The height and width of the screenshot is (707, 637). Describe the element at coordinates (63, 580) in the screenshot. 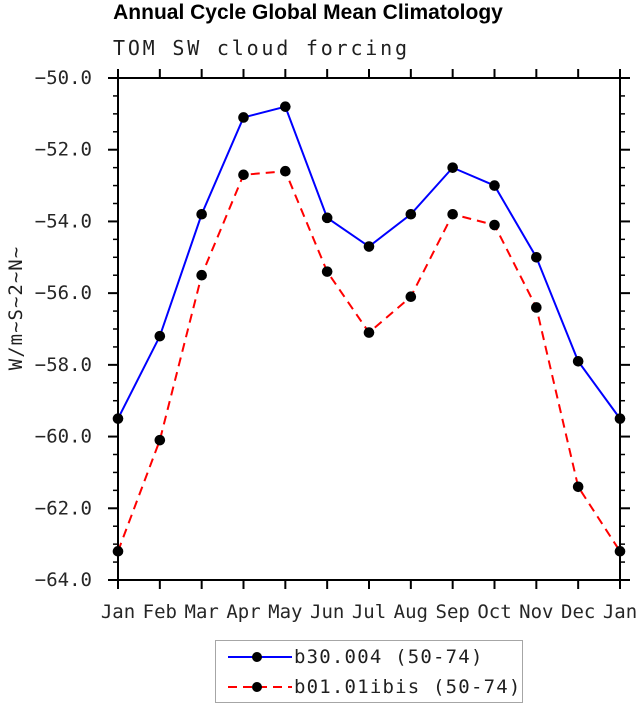

I see `y-tick-label: −64.0` at that location.